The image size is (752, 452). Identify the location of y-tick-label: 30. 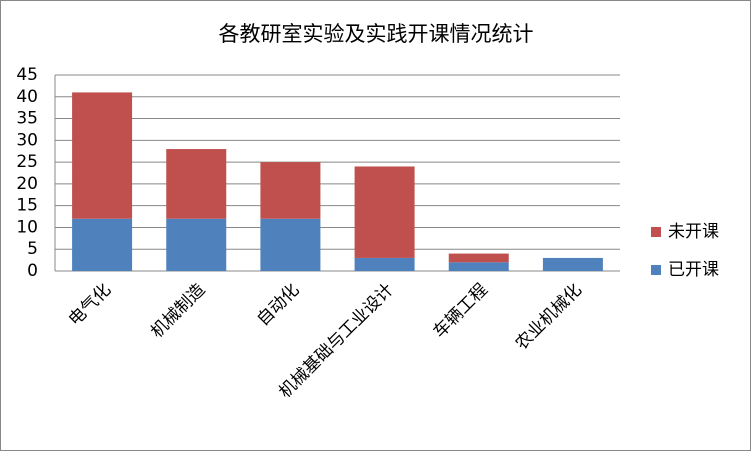
(27, 140).